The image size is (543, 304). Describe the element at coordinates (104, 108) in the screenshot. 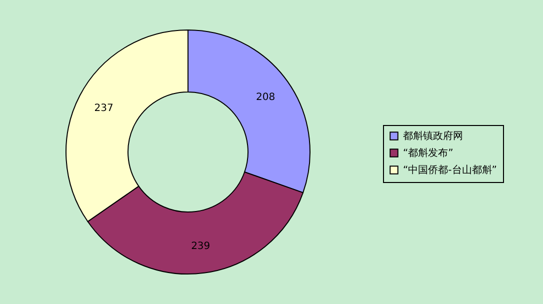

I see `data-label: 237` at that location.